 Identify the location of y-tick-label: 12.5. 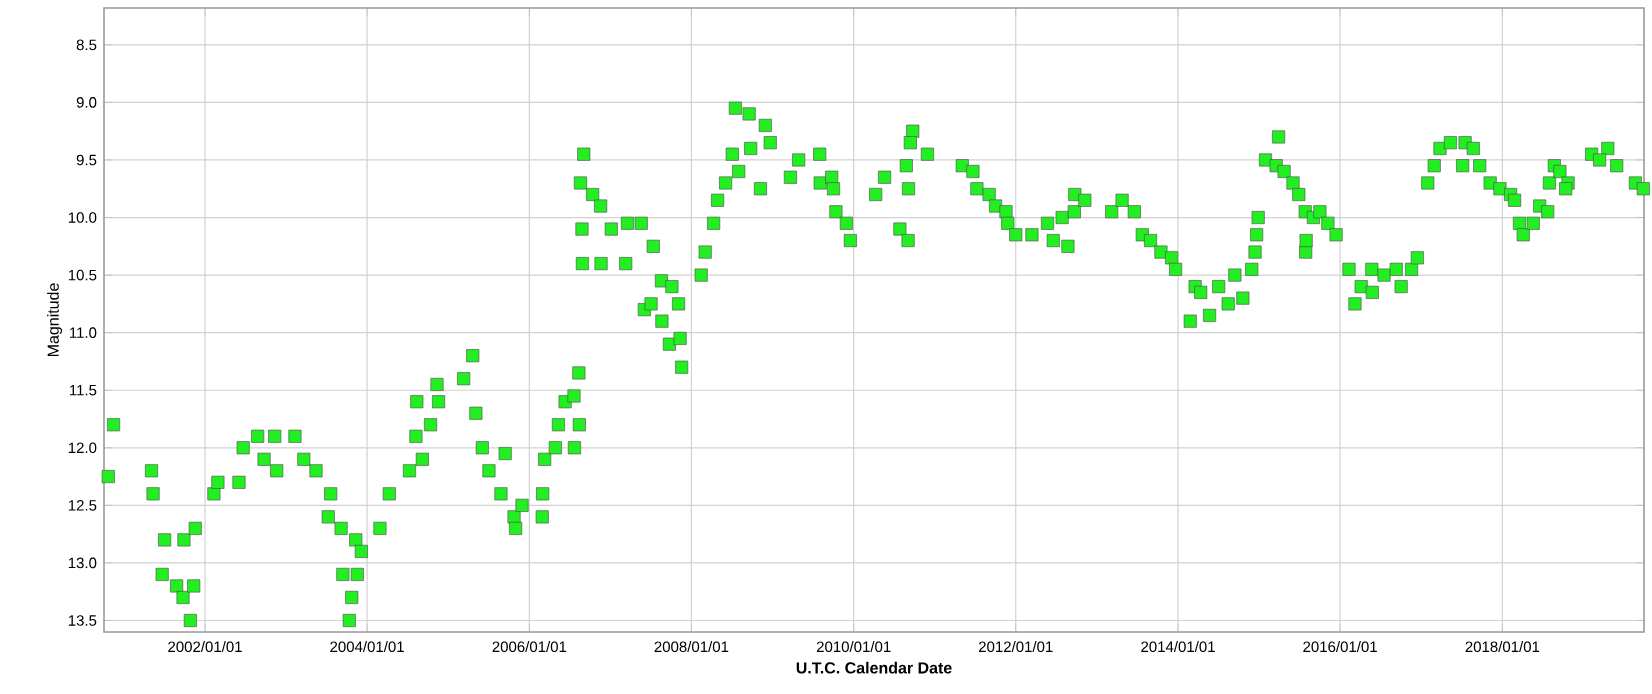
(82, 505).